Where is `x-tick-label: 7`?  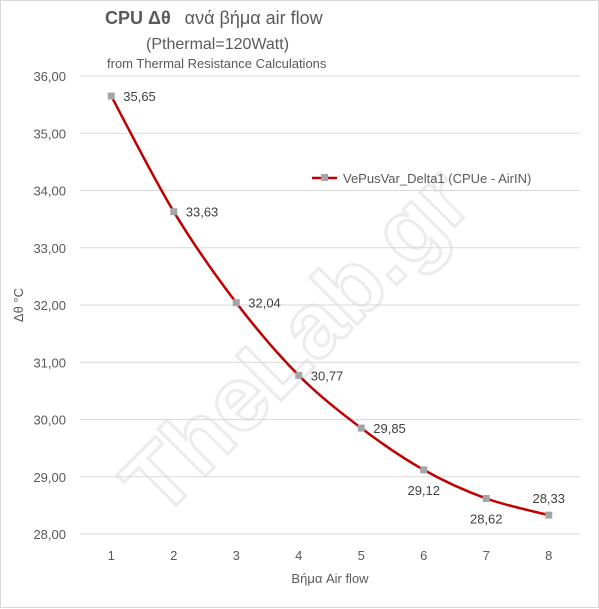
x-tick-label: 7 is located at coordinates (486, 555).